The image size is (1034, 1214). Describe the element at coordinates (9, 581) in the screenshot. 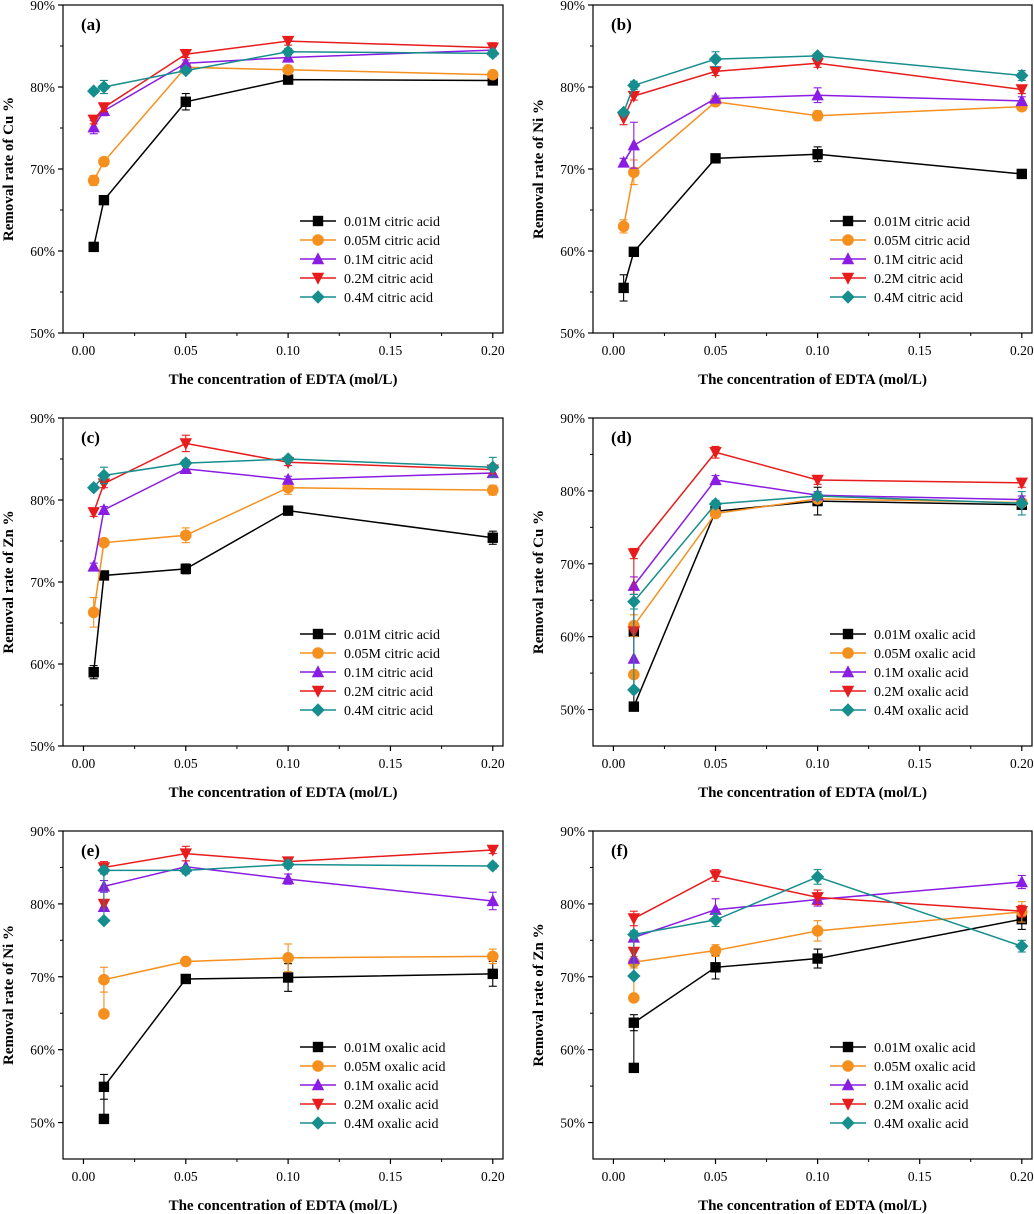

I see `y-axis-label: Removal rate of Zn %` at that location.